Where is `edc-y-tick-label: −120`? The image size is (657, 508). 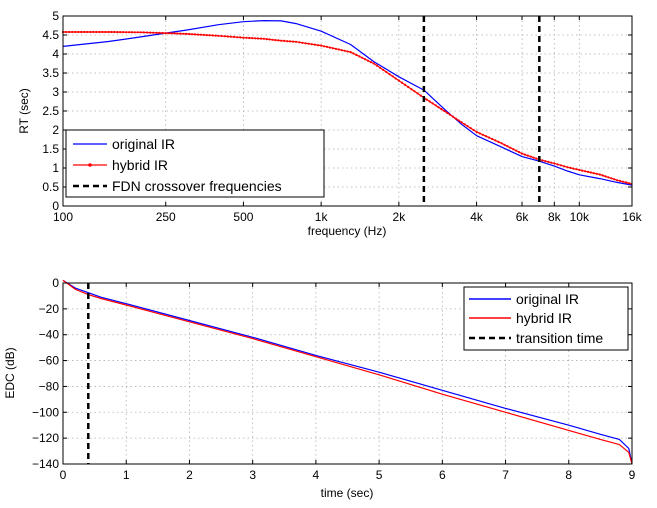
edc-y-tick-label: −120 is located at coordinates (45, 438).